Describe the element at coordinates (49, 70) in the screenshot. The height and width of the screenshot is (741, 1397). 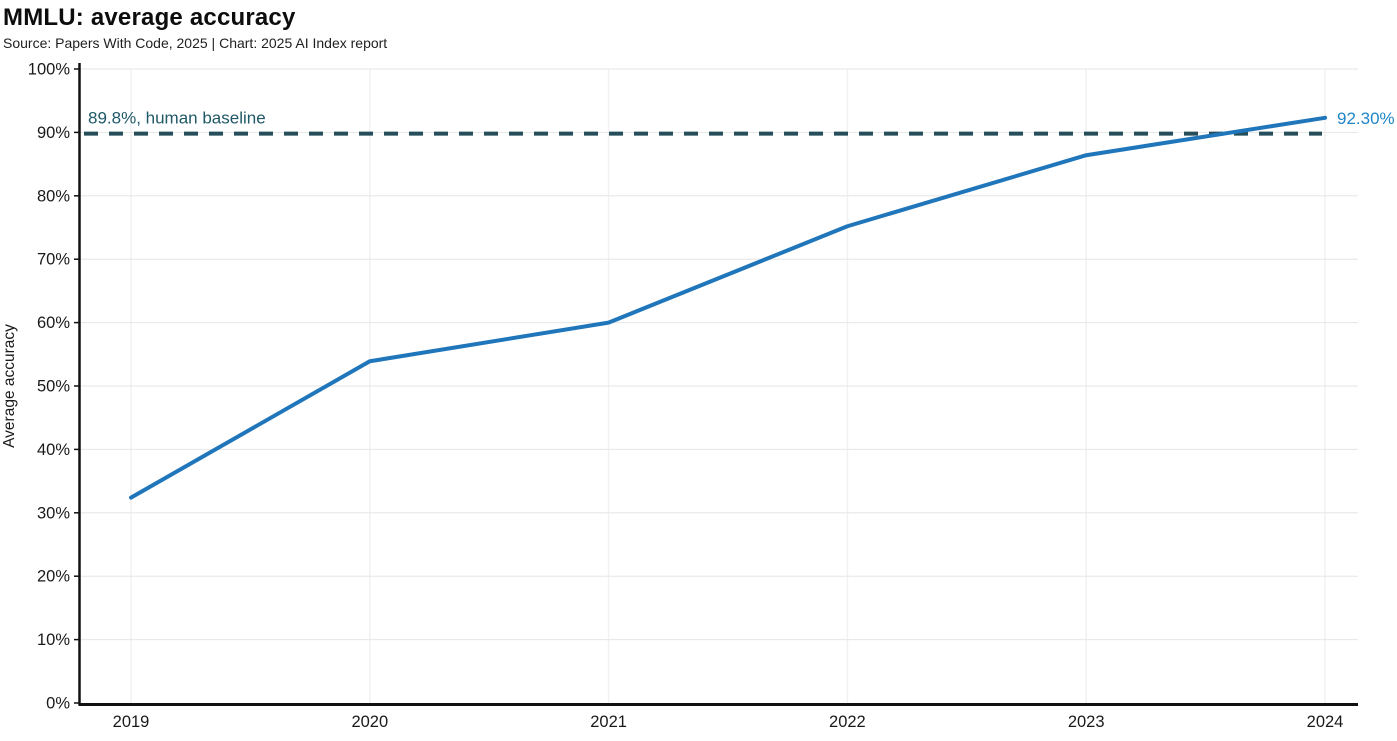
I see `y-tick-label: 100%` at that location.